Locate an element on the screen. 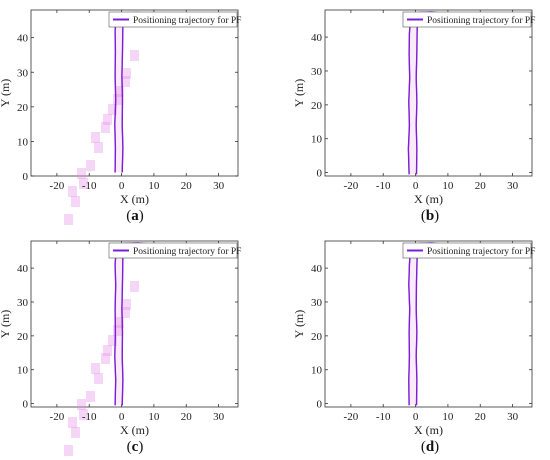  panel-caption: (d) is located at coordinates (430, 447).